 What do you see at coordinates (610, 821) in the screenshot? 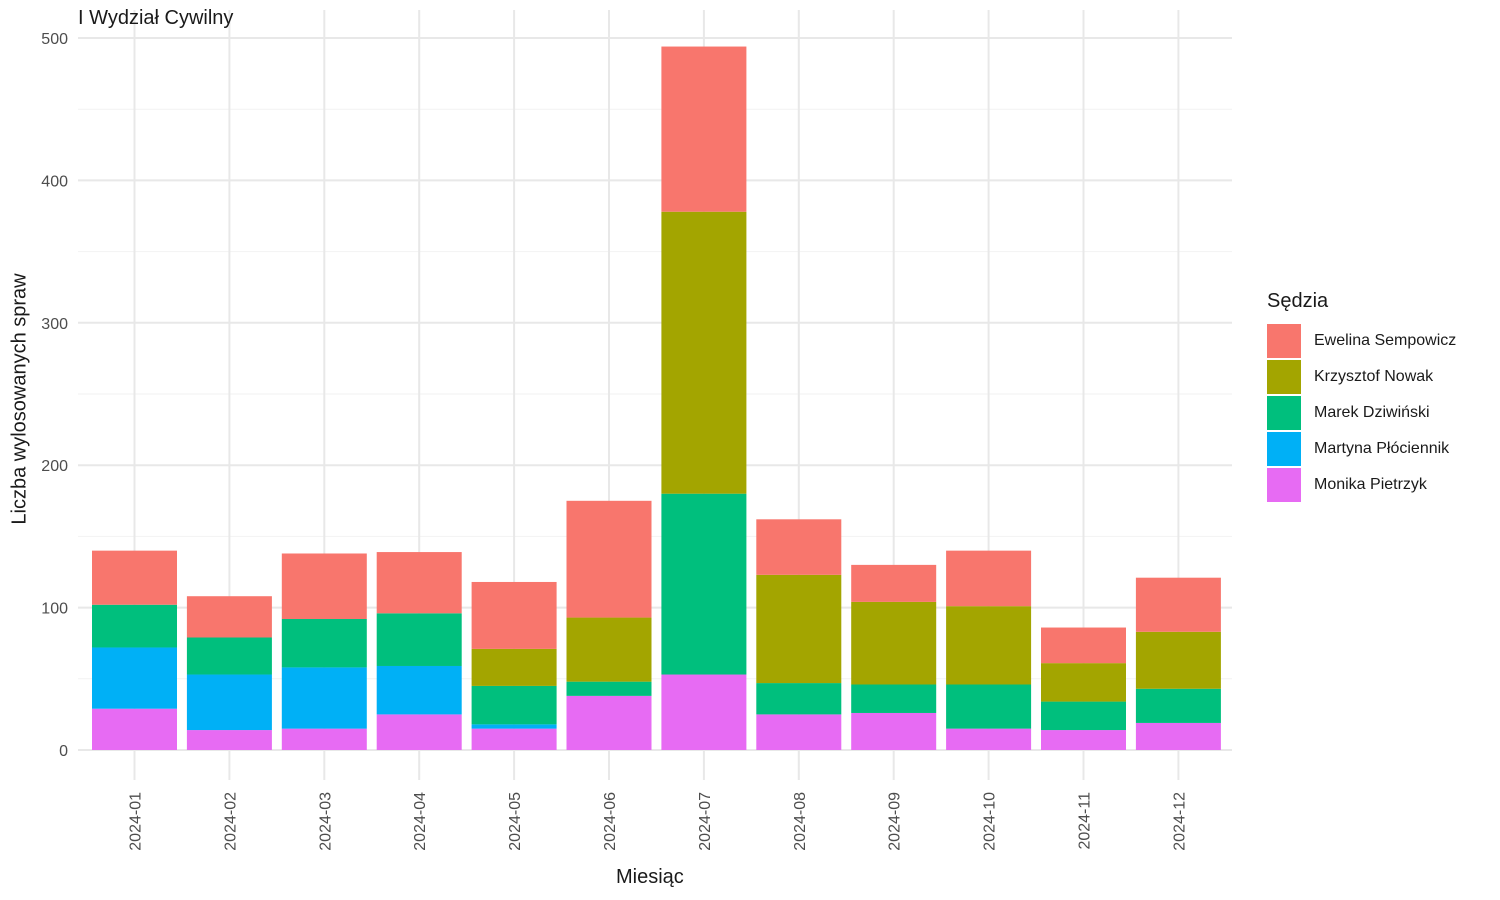
I see `x-tick-label: 2024-06` at bounding box center [610, 821].